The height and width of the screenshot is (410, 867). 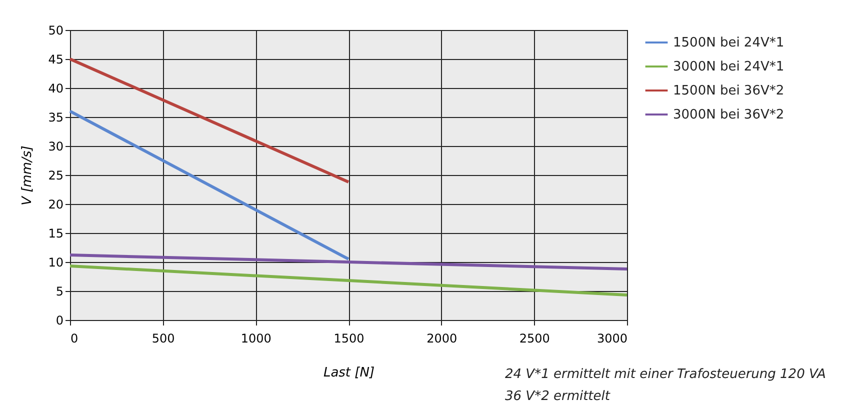 I want to click on text: 36 V*2 ermittelt, so click(x=558, y=396).